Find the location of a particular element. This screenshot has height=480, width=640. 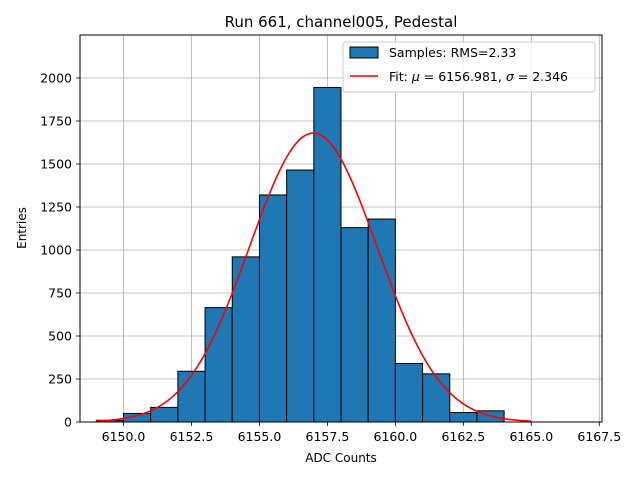

legend-fit-sigma-value: 2.346 is located at coordinates (550, 76).